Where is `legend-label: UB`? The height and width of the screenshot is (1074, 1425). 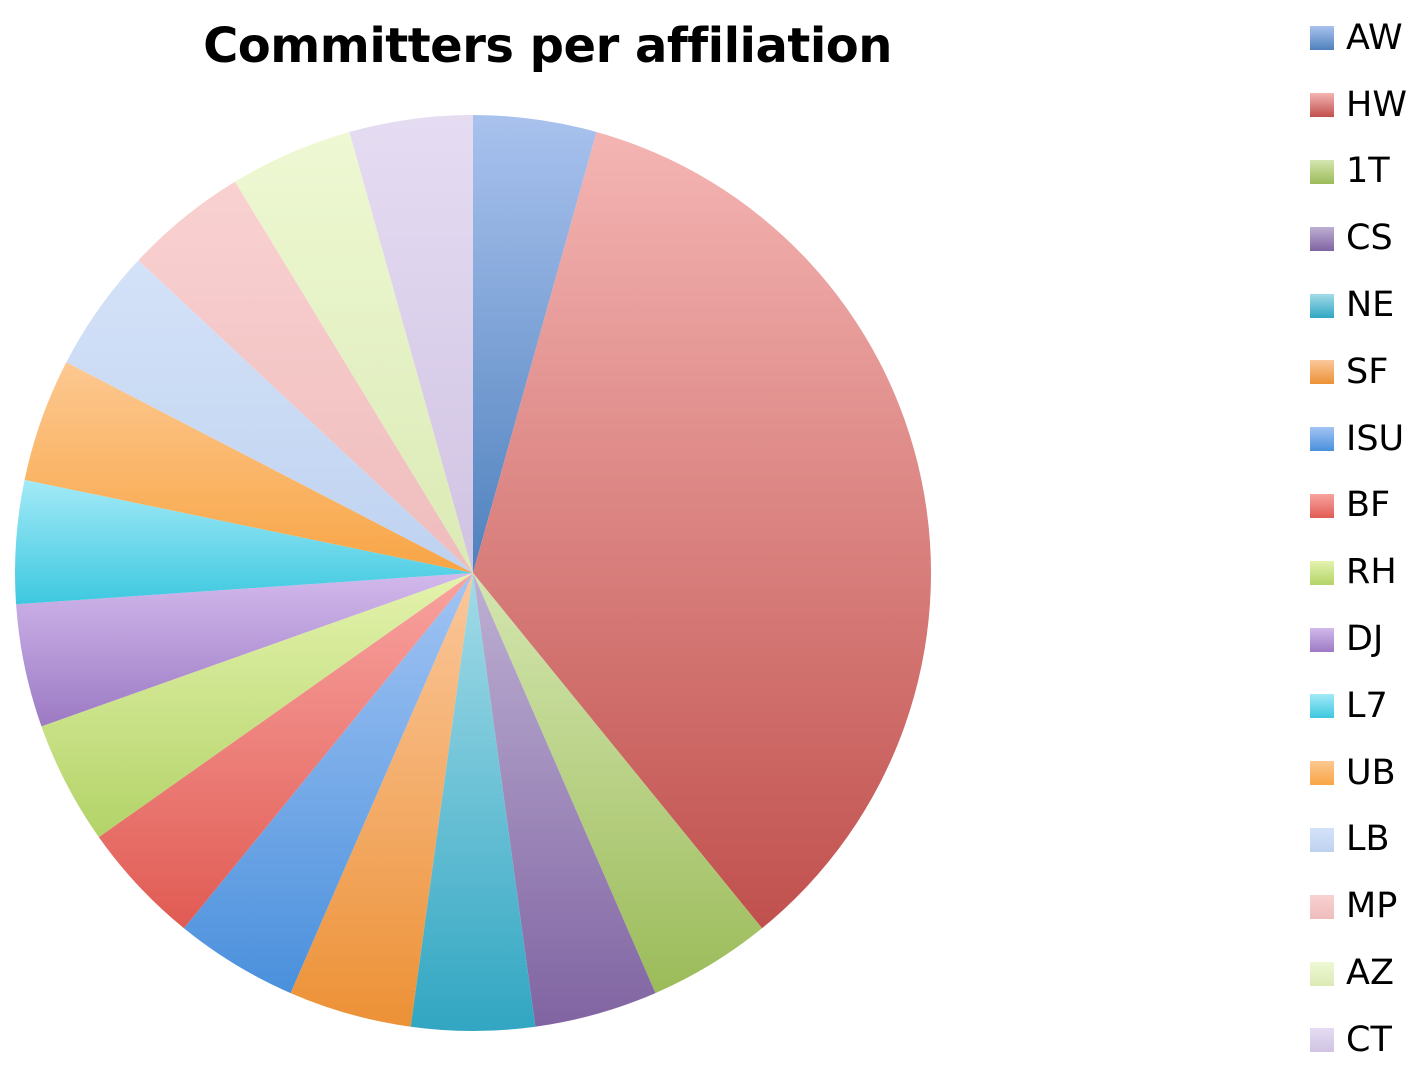 legend-label: UB is located at coordinates (1371, 772).